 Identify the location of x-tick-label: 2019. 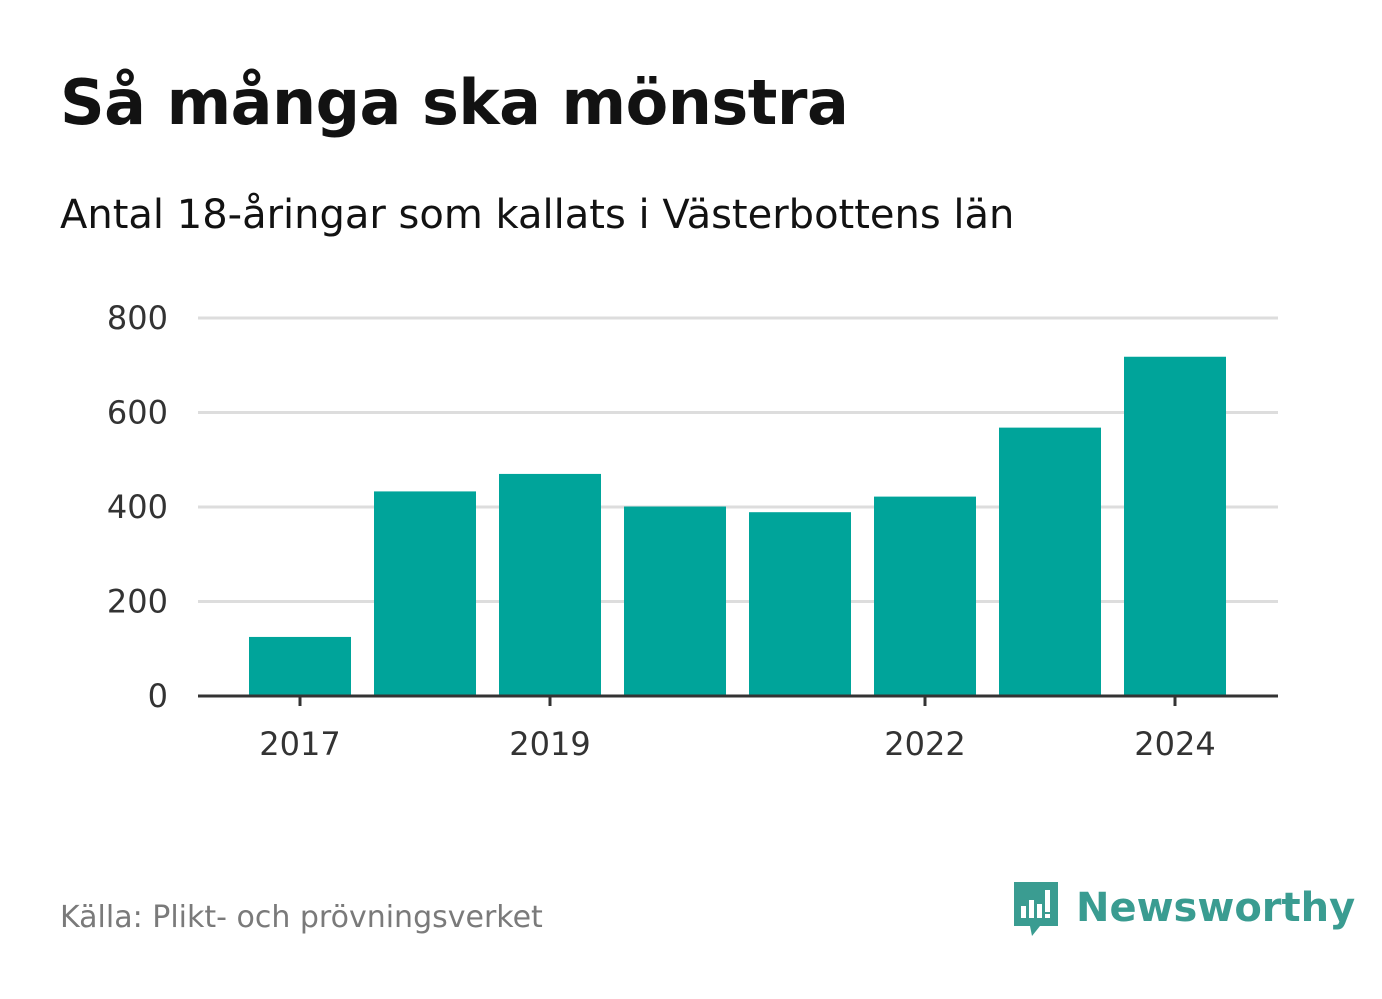
(549, 744).